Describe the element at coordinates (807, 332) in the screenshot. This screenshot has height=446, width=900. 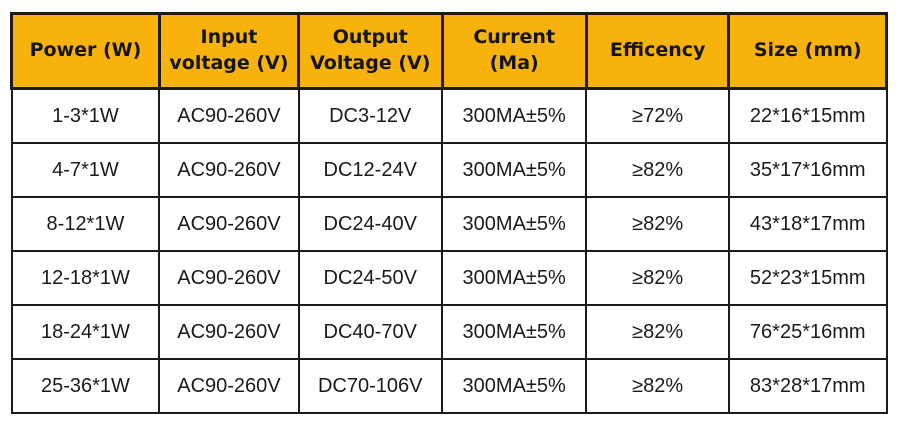
I see `cell-size: 76*25*16mm` at that location.